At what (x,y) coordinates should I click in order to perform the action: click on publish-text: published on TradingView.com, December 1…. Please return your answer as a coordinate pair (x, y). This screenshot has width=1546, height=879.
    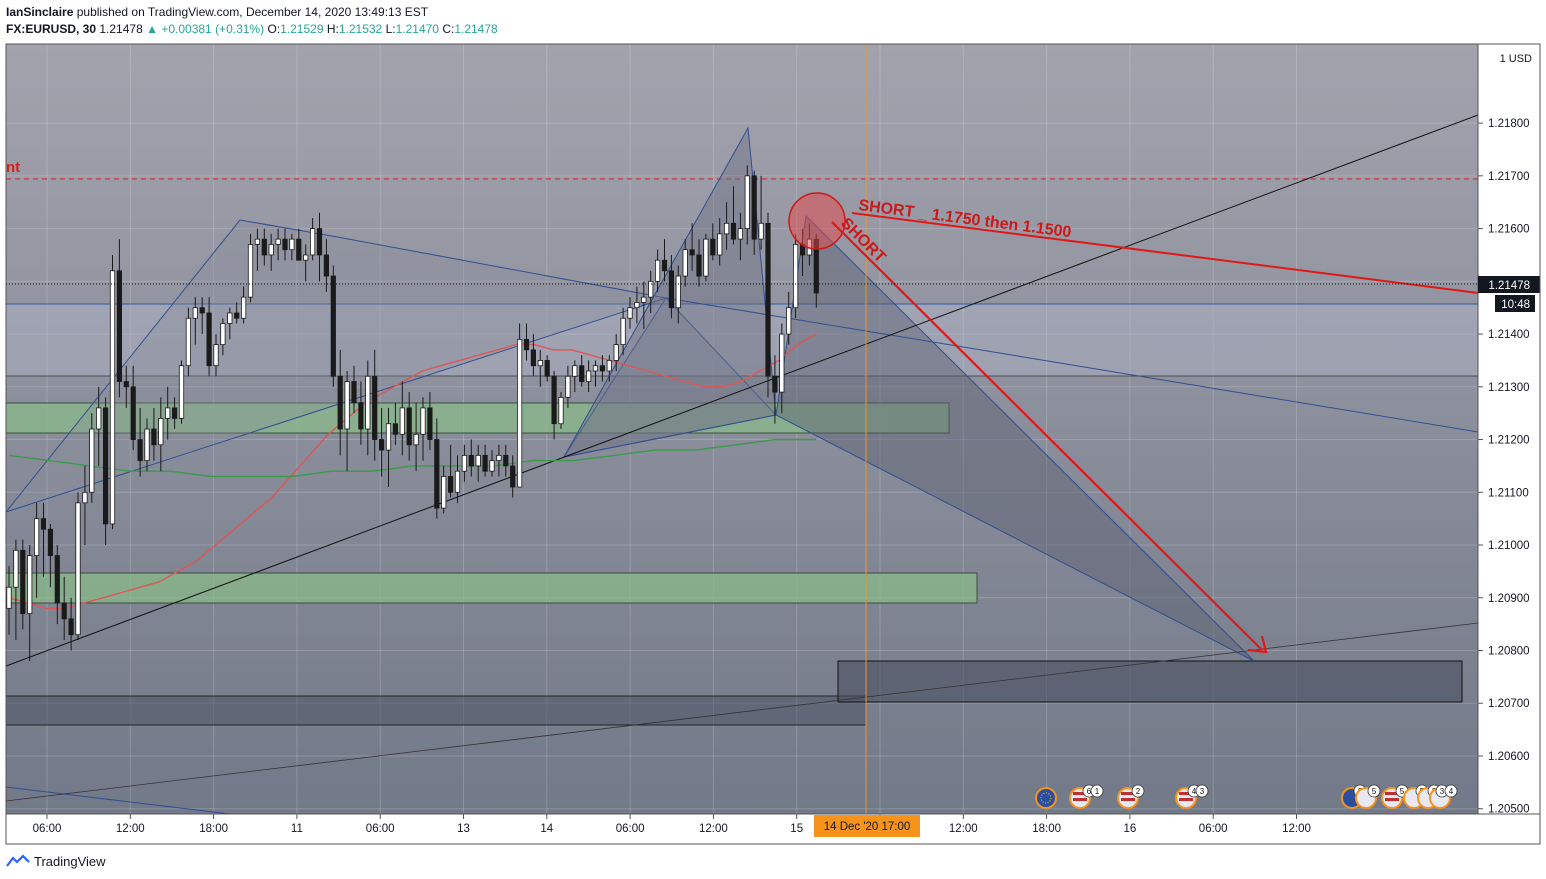
    Looking at the image, I should click on (252, 12).